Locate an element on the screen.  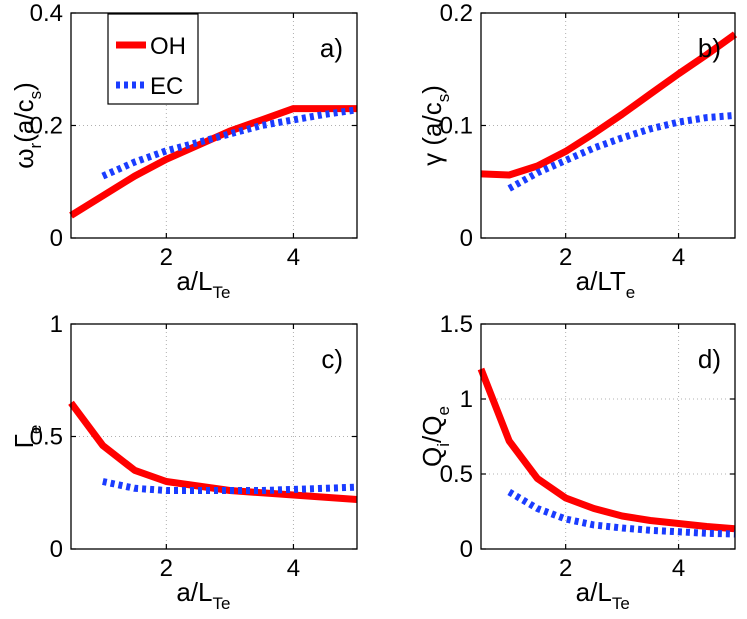
y-tick-label: 1.5 is located at coordinates (456, 324).